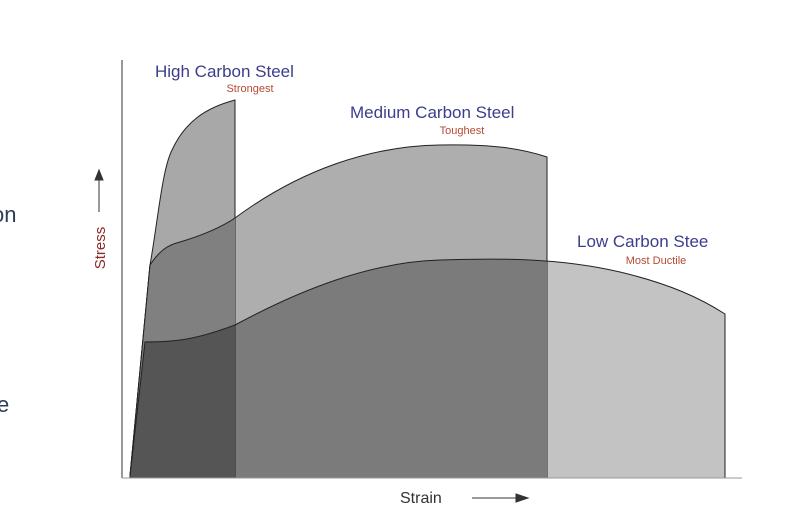  What do you see at coordinates (5, 404) in the screenshot?
I see `fragment: e` at bounding box center [5, 404].